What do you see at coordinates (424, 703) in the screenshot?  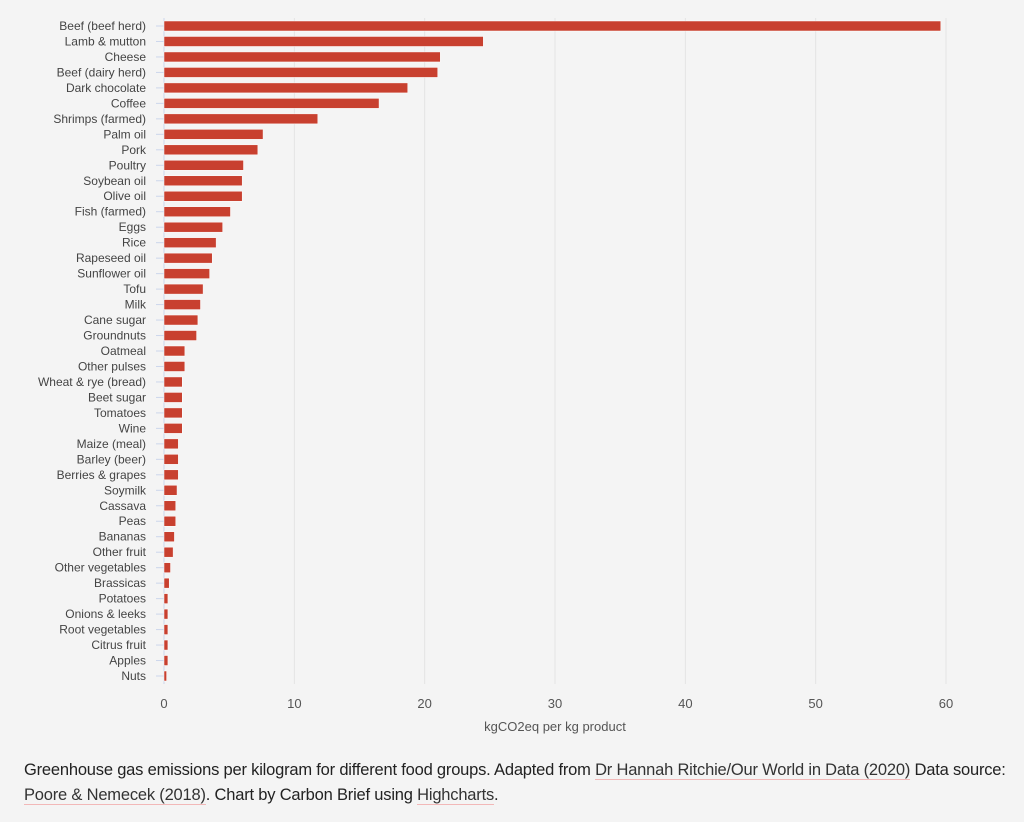 I see `x-tick-label: 20` at bounding box center [424, 703].